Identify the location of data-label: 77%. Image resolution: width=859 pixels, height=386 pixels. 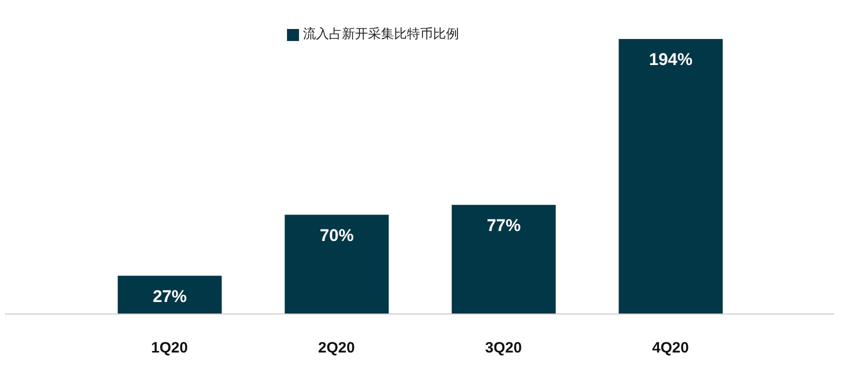
(503, 225).